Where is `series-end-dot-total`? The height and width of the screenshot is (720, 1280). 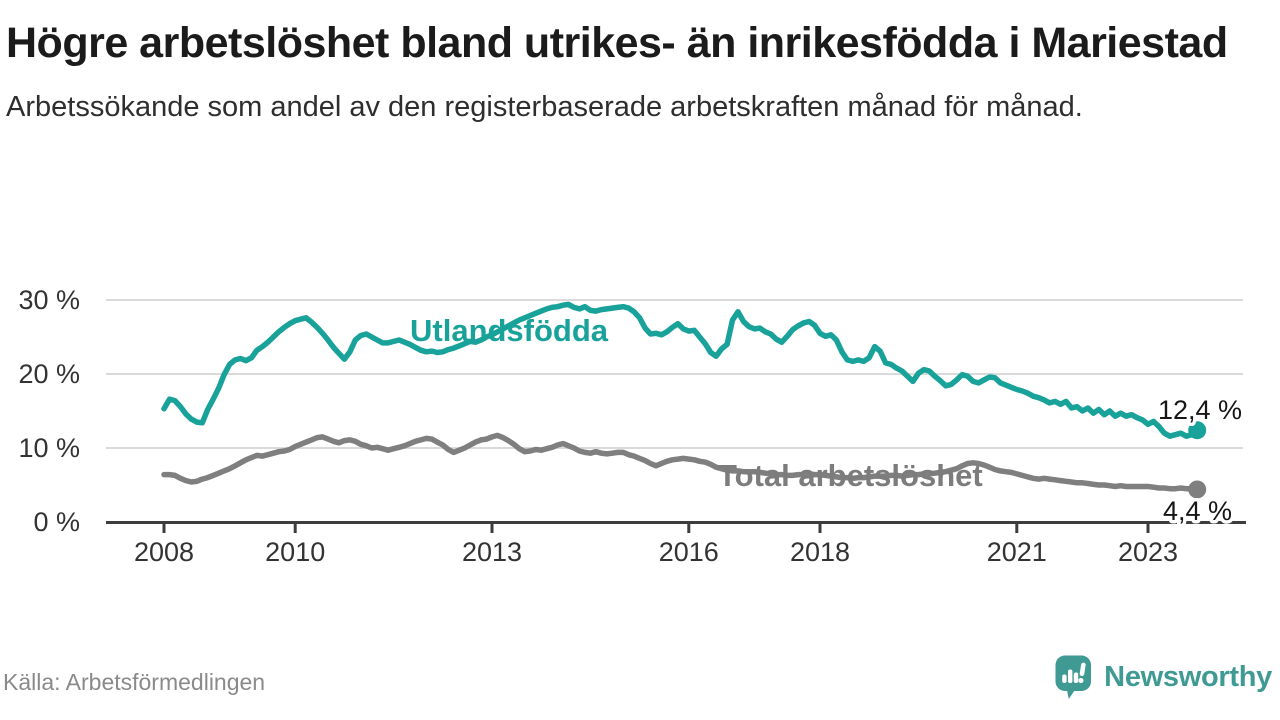
series-end-dot-total is located at coordinates (1197, 489).